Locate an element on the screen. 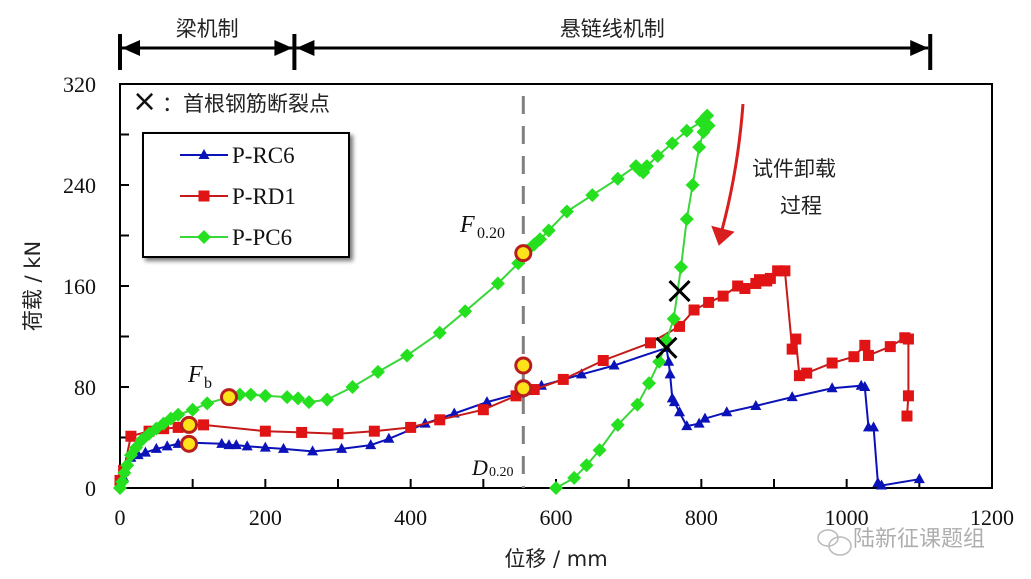 This screenshot has width=1031, height=579. wechat-icon is located at coordinates (834, 542).